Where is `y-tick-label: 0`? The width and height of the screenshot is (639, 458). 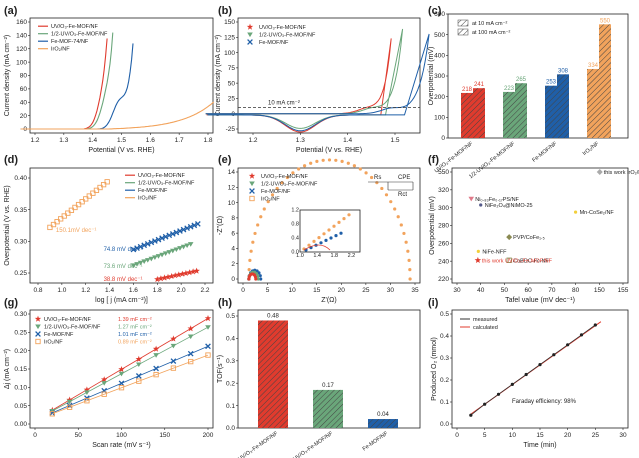 y-tick-label: 0 is located at coordinates (443, 138).